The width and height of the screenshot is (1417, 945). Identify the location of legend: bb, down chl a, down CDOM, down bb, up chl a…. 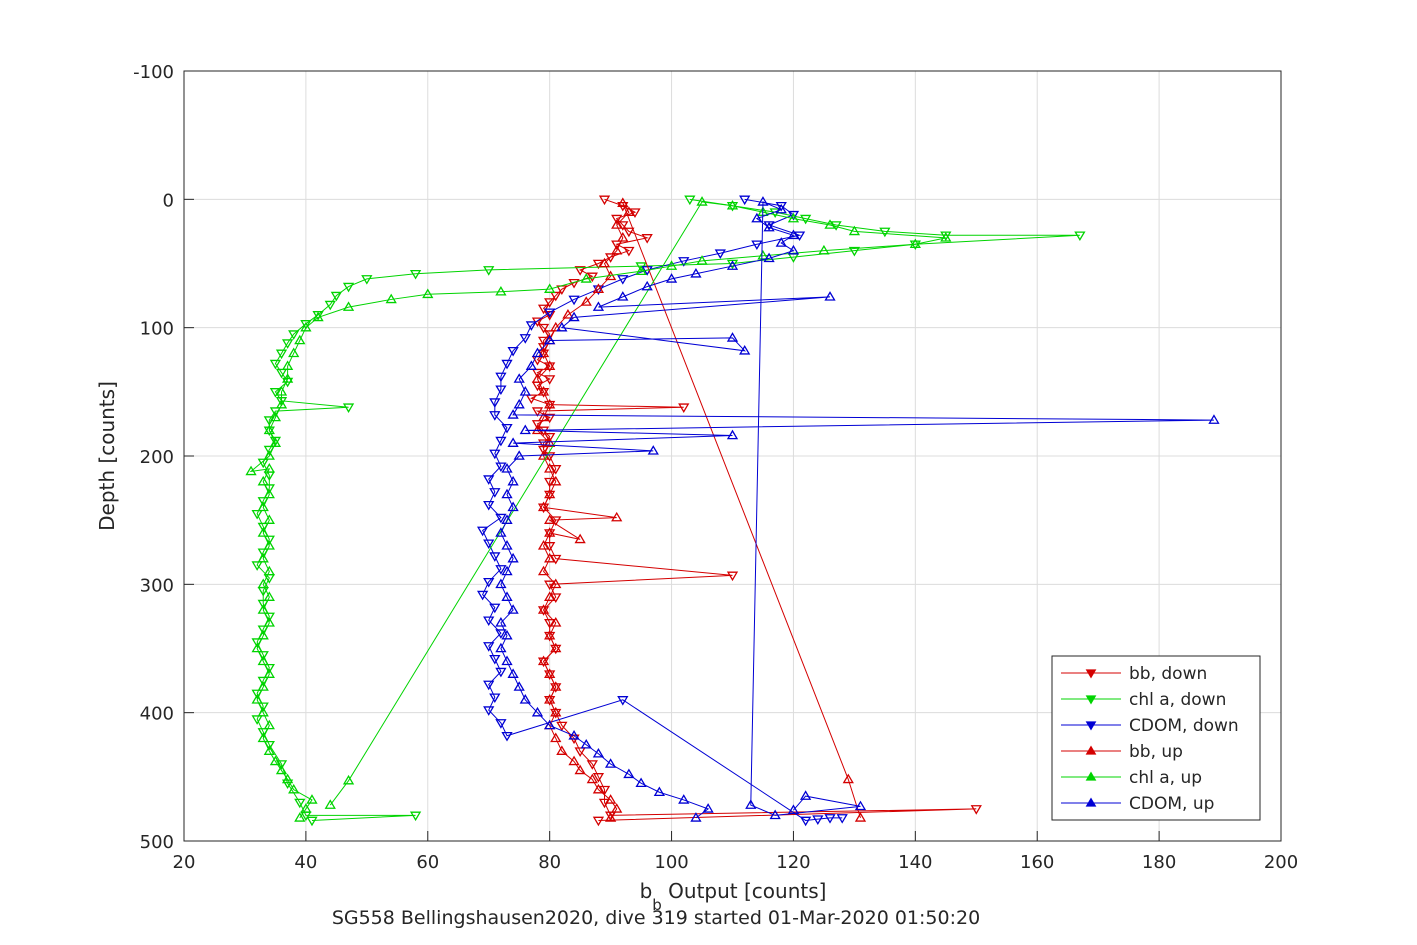
(1156, 738).